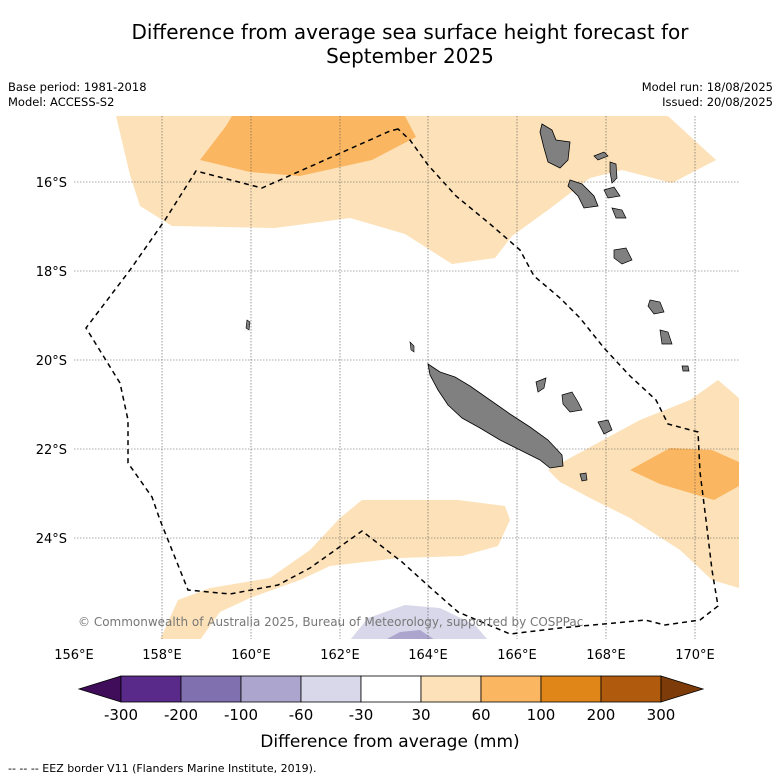 This screenshot has width=781, height=781. I want to click on lon-label: 170°E, so click(695, 655).